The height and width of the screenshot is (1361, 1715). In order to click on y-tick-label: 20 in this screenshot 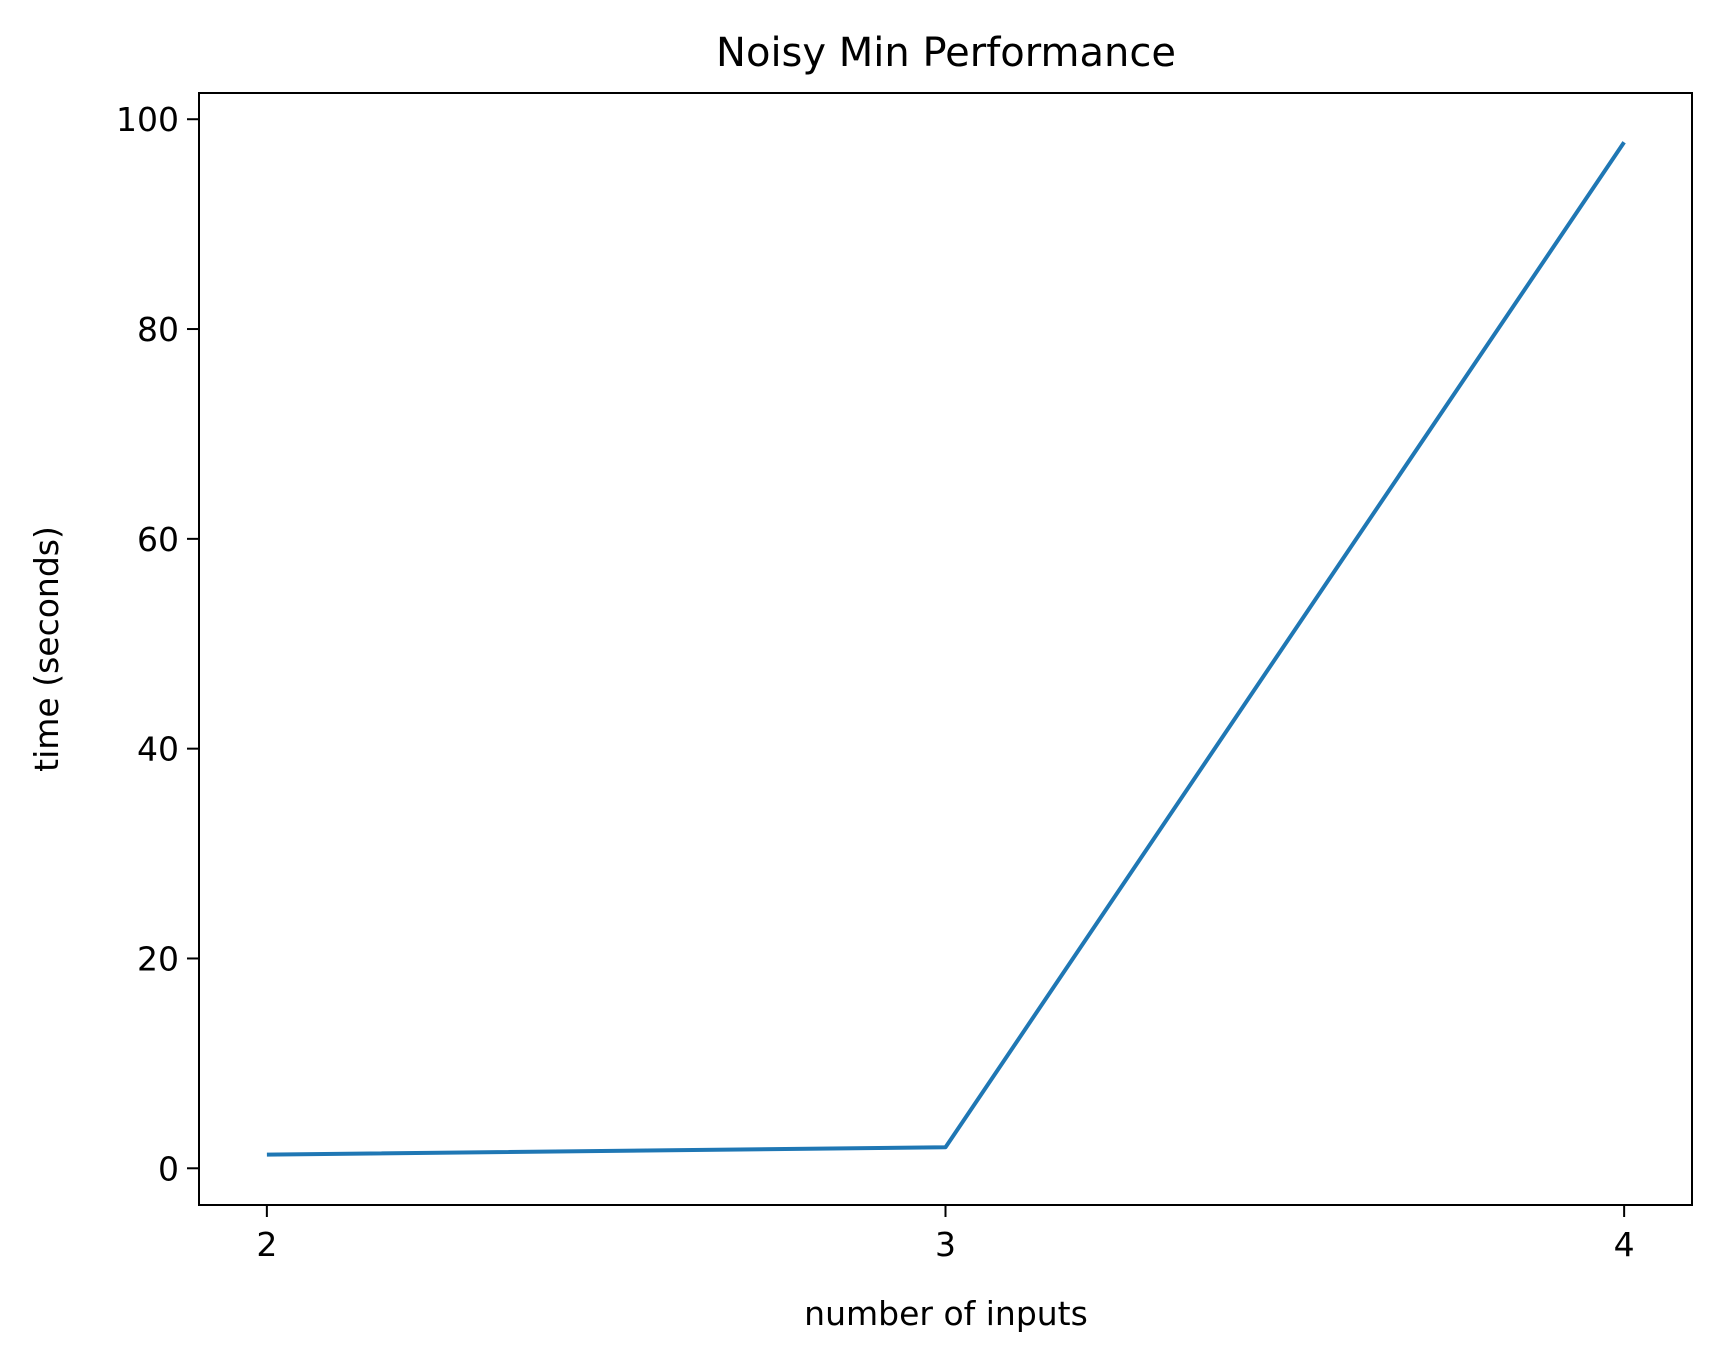, I will do `click(158, 958)`.